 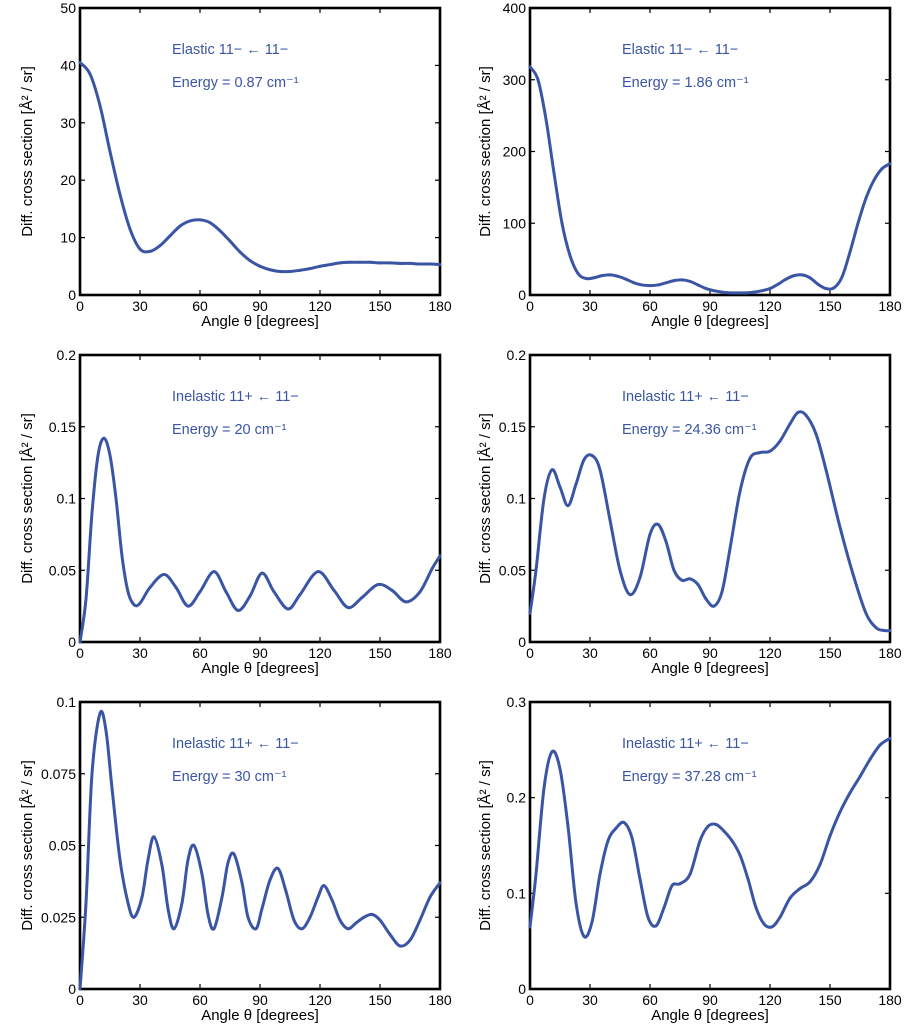 I want to click on y-tick-label: 0.1, so click(x=67, y=702).